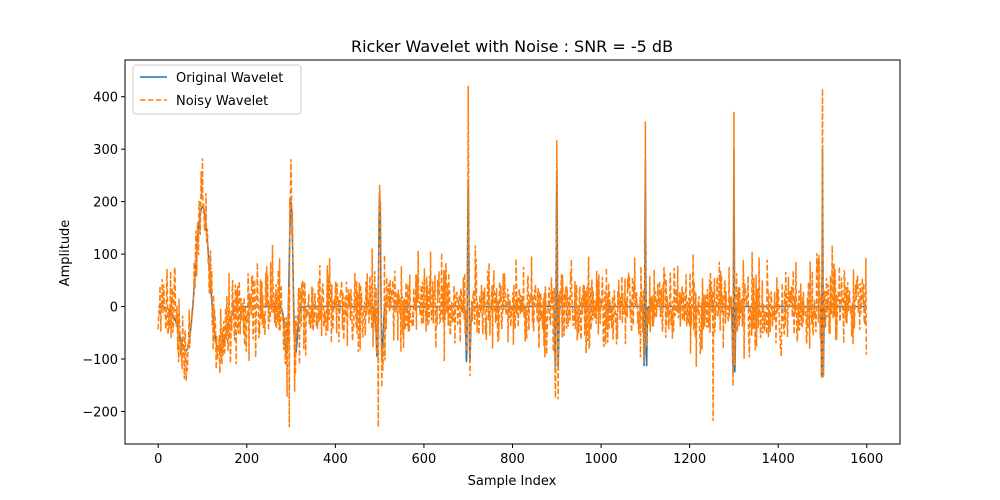 The width and height of the screenshot is (1000, 500). Describe the element at coordinates (512, 481) in the screenshot. I see `x-axis-label: Sample Index` at that location.